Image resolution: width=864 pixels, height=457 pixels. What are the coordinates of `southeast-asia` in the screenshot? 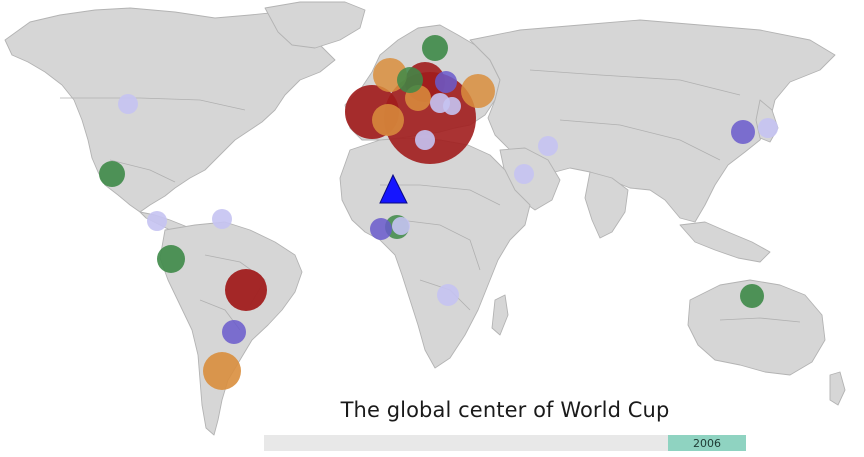 It's located at (725, 242).